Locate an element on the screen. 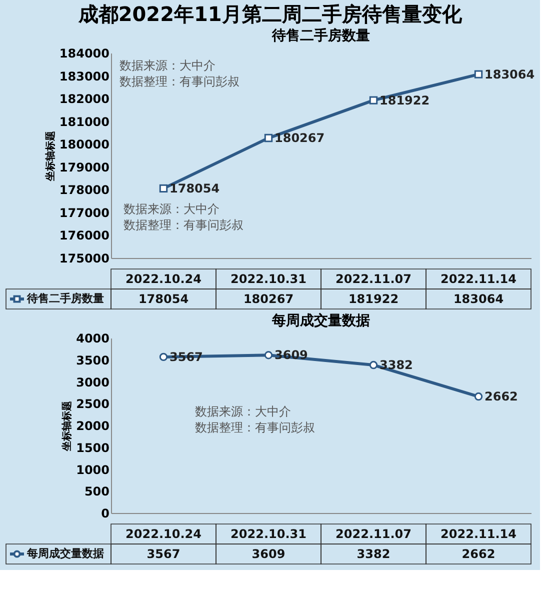 The image size is (554, 597). data-label: 3609 is located at coordinates (269, 554).